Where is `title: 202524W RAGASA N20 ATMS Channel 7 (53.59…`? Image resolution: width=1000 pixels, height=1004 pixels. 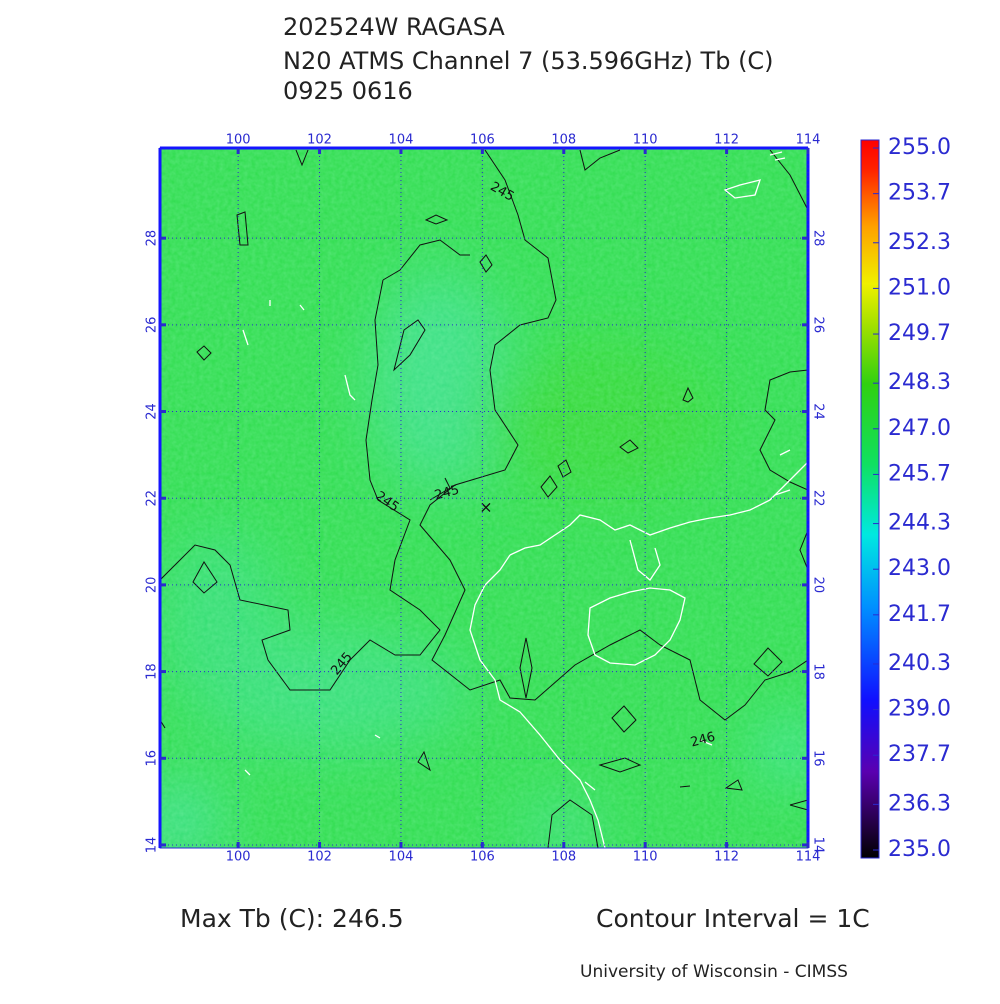 title: 202524W RAGASA N20 ATMS Channel 7 (53.59… is located at coordinates (528, 59).